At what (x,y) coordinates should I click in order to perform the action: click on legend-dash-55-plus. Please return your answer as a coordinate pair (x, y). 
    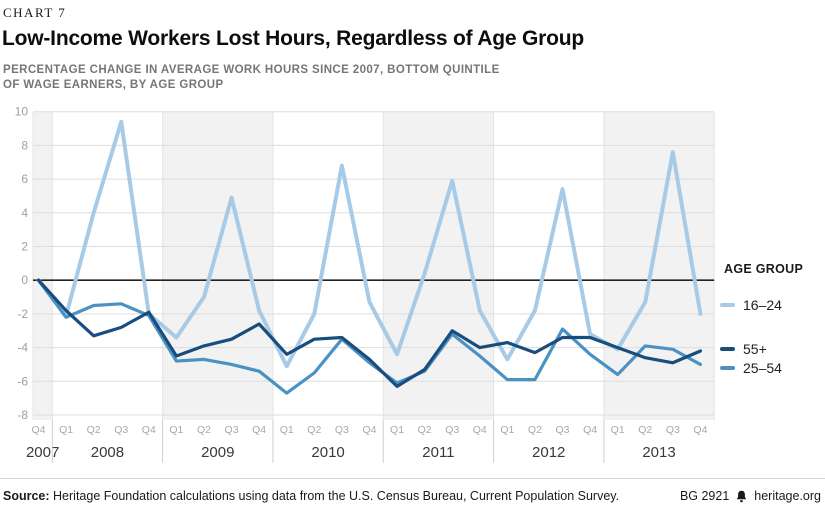
    Looking at the image, I should click on (727, 349).